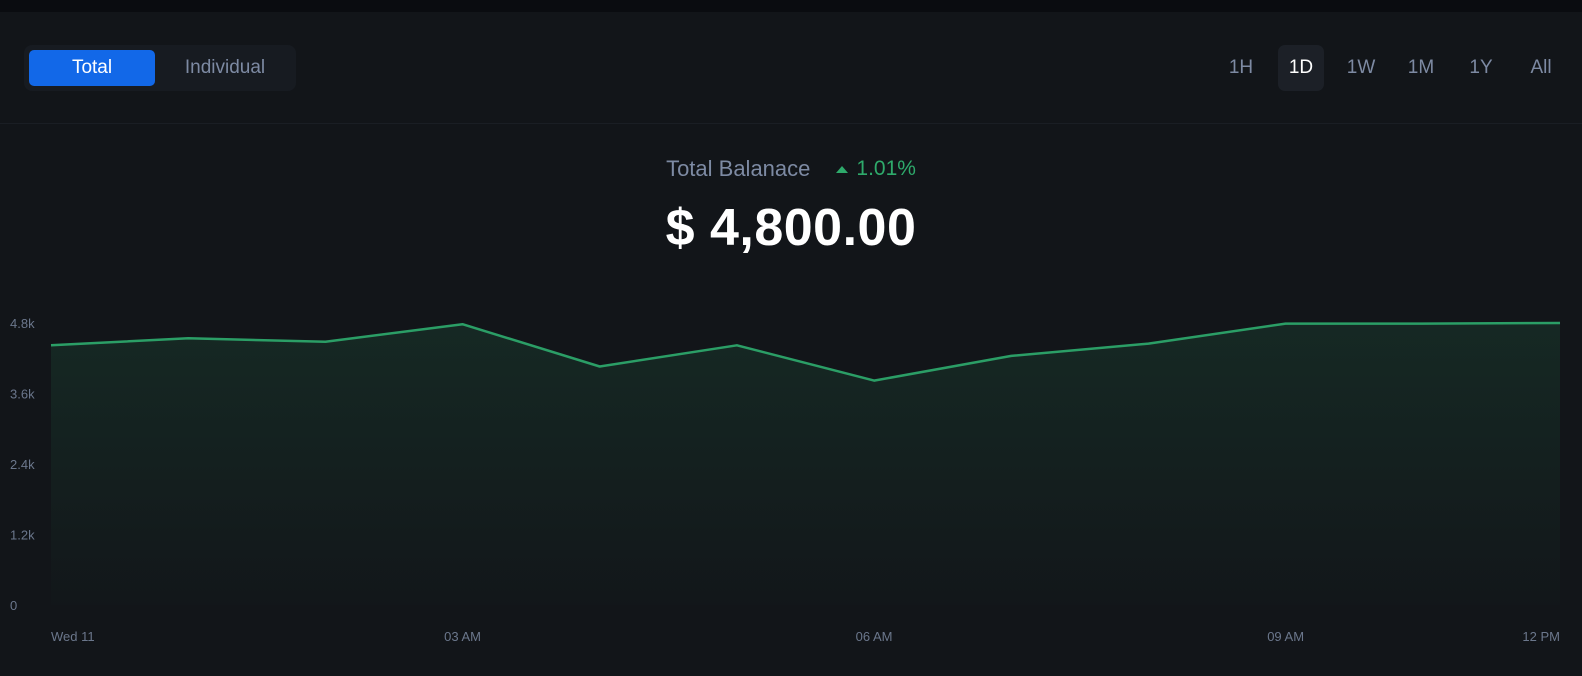 This screenshot has height=676, width=1582. What do you see at coordinates (1421, 68) in the screenshot?
I see `range-1m-button: 1M` at bounding box center [1421, 68].